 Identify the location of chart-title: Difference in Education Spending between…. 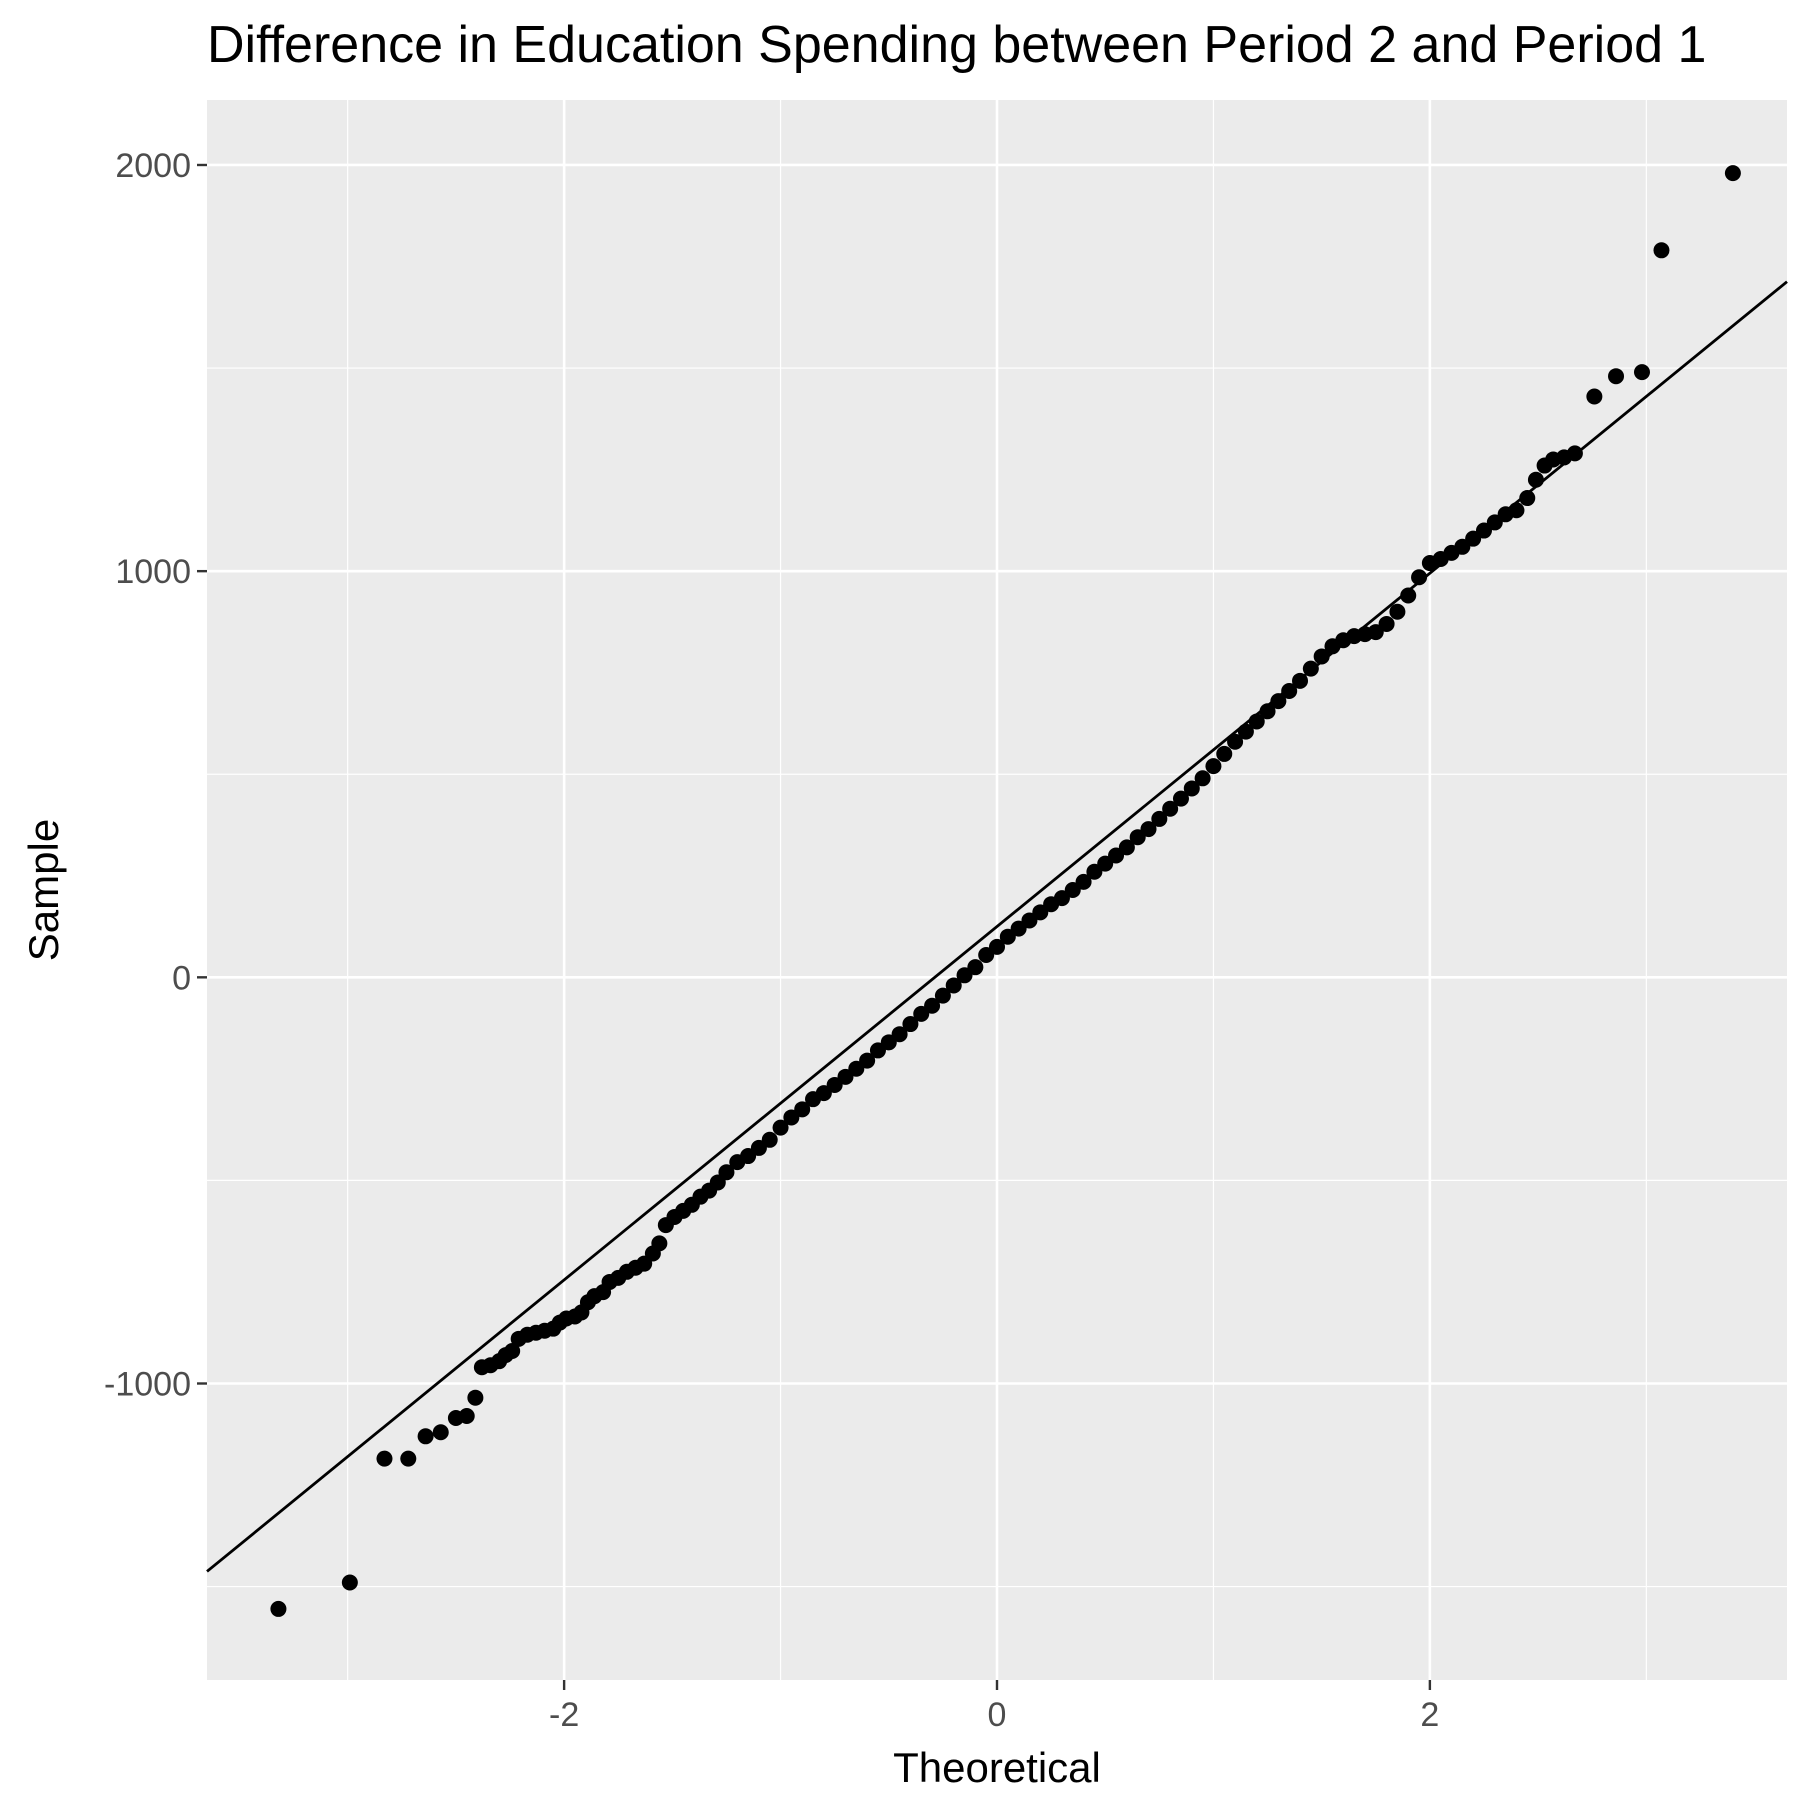
(956, 45).